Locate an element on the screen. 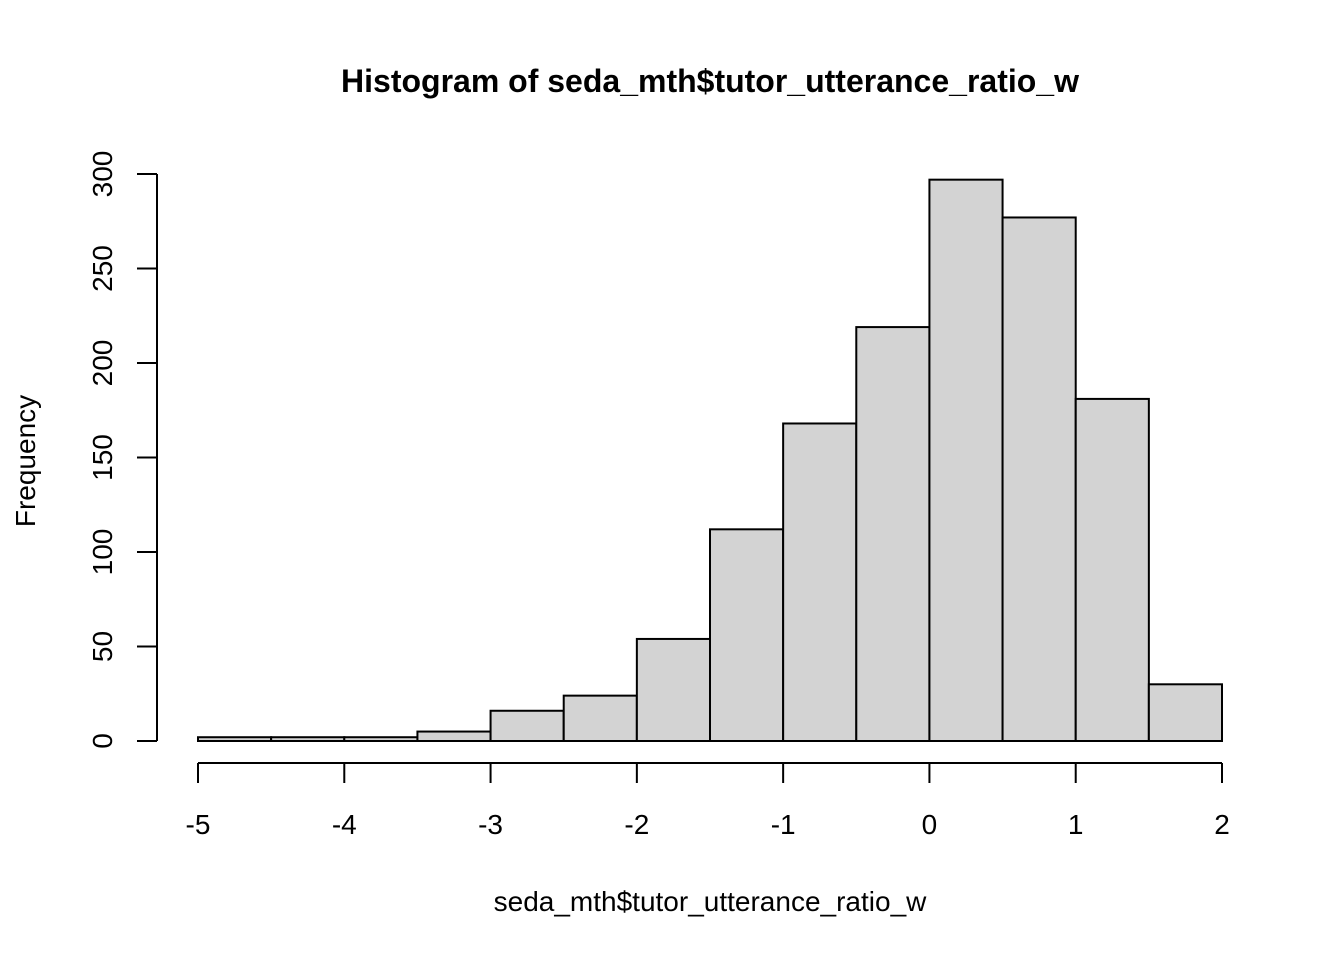 The width and height of the screenshot is (1344, 960). x-tick-label: -4 is located at coordinates (344, 824).